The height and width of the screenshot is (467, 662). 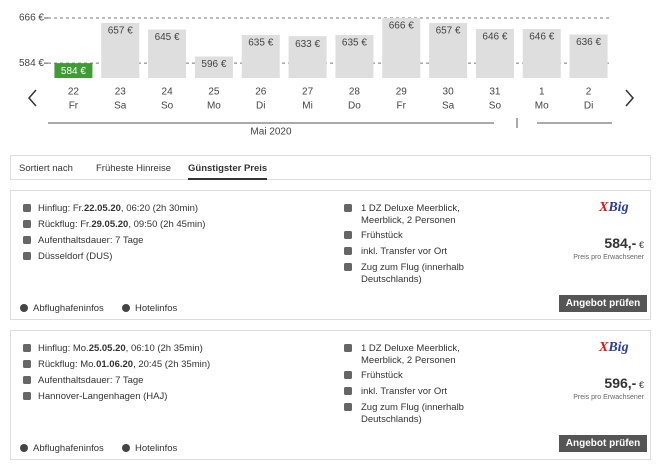 I want to click on next-arrow, so click(x=629, y=98).